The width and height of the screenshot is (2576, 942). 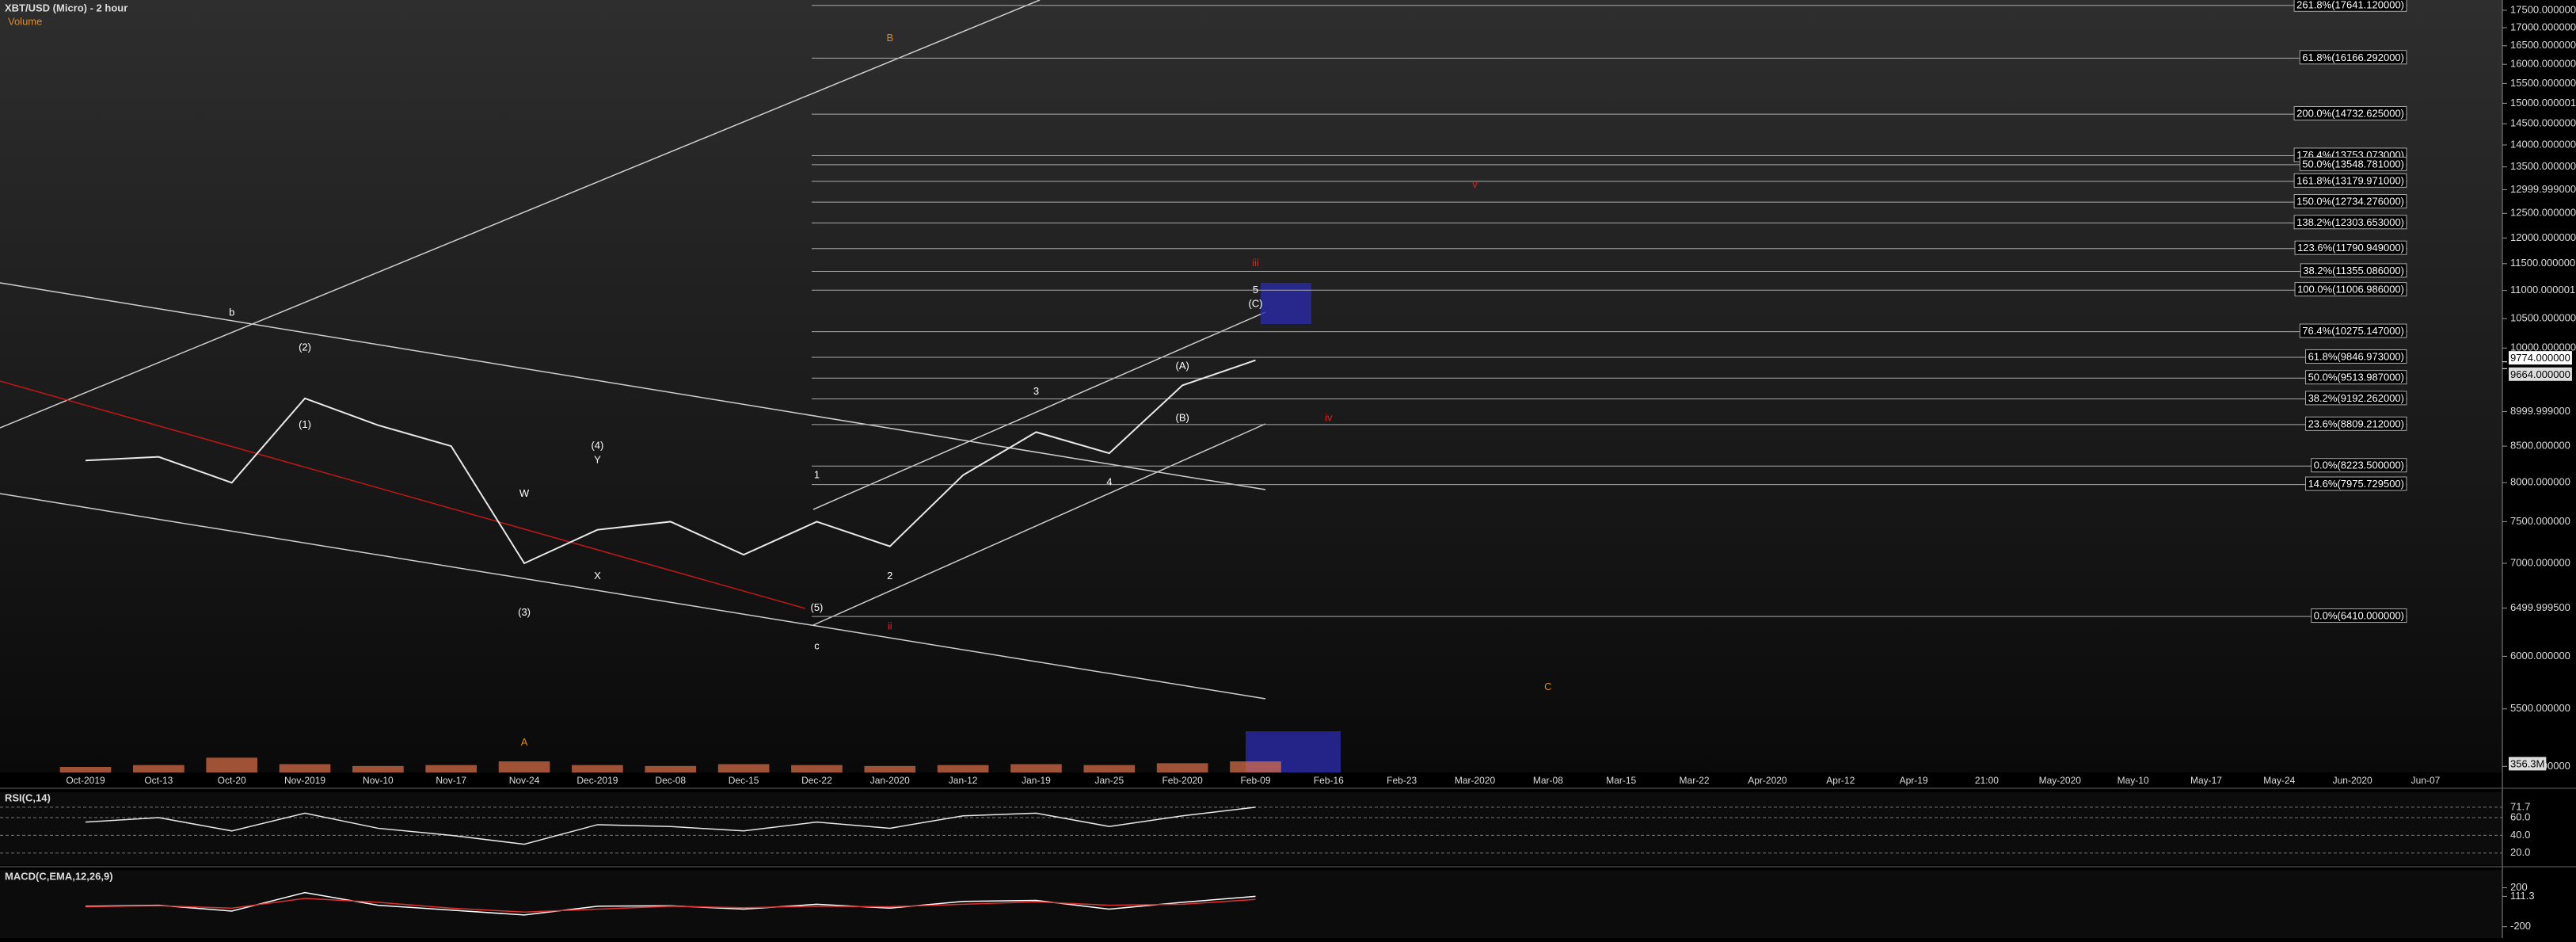 I want to click on y-tick-label: 11500.000000, so click(x=2542, y=263).